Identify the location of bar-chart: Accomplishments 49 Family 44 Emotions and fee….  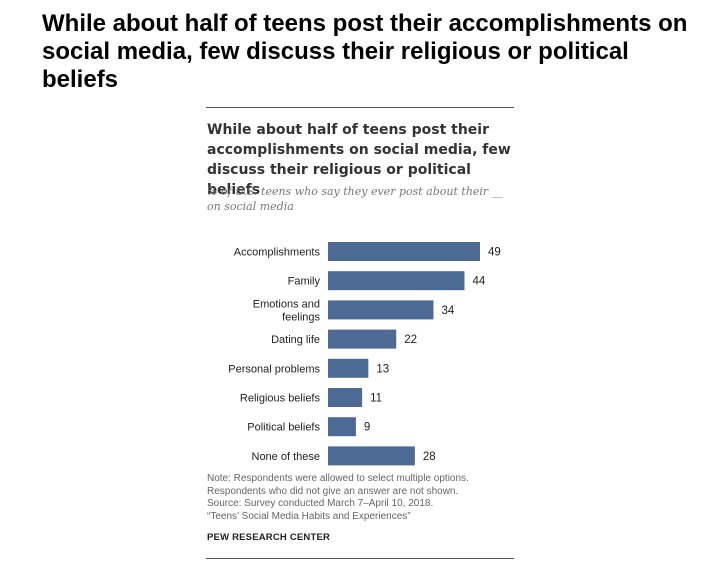
(364, 354).